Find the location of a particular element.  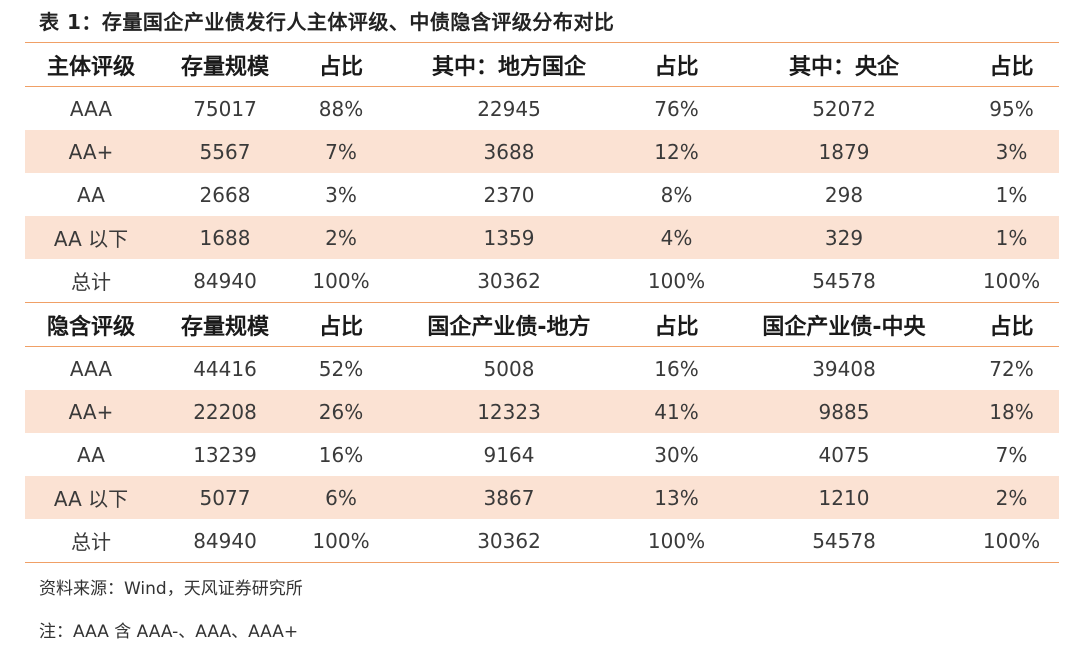

table-cell: 3688 is located at coordinates (509, 151).